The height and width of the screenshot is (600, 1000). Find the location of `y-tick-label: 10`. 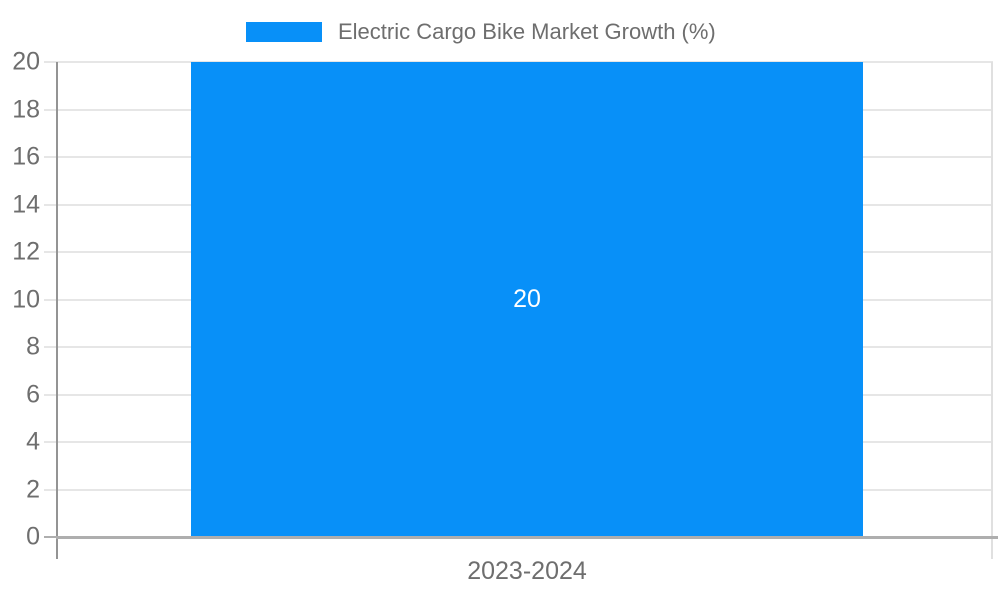

y-tick-label: 10 is located at coordinates (26, 299).